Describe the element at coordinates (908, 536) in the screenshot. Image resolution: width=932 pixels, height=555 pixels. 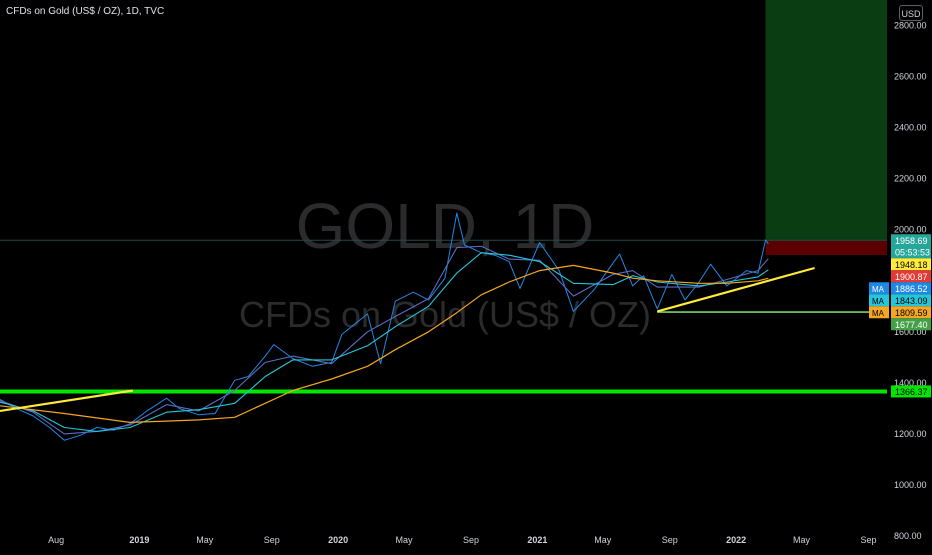
I see `y-tick-label: 800.00` at that location.